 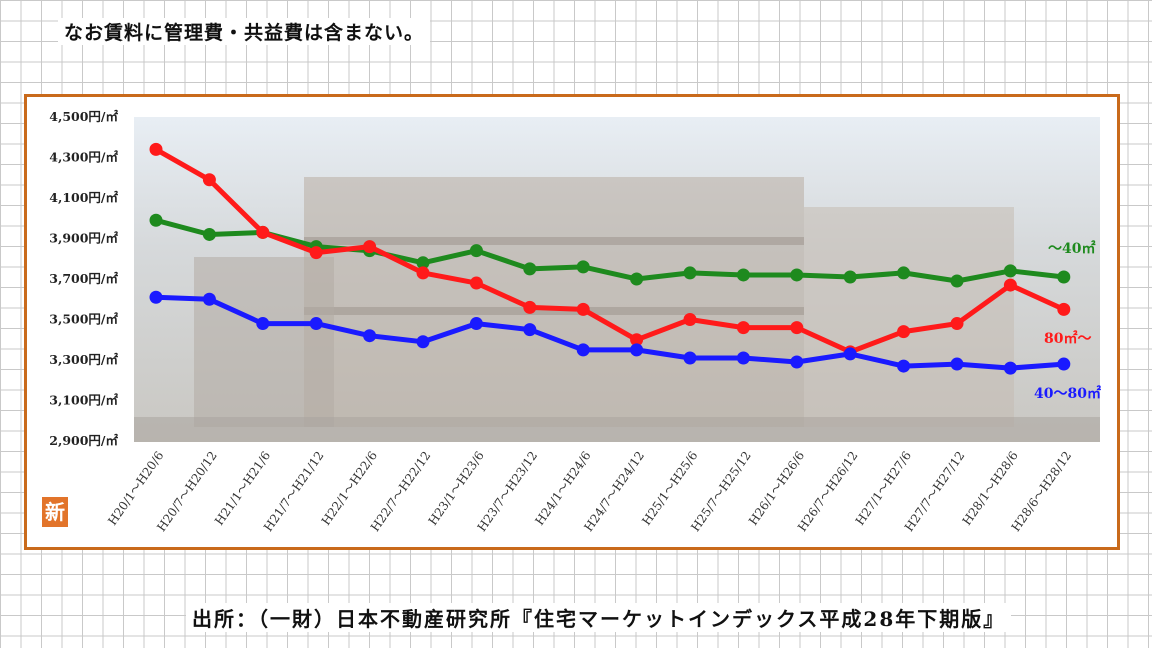 I want to click on y-tick-label: 4,100円/㎡, so click(x=83, y=197).